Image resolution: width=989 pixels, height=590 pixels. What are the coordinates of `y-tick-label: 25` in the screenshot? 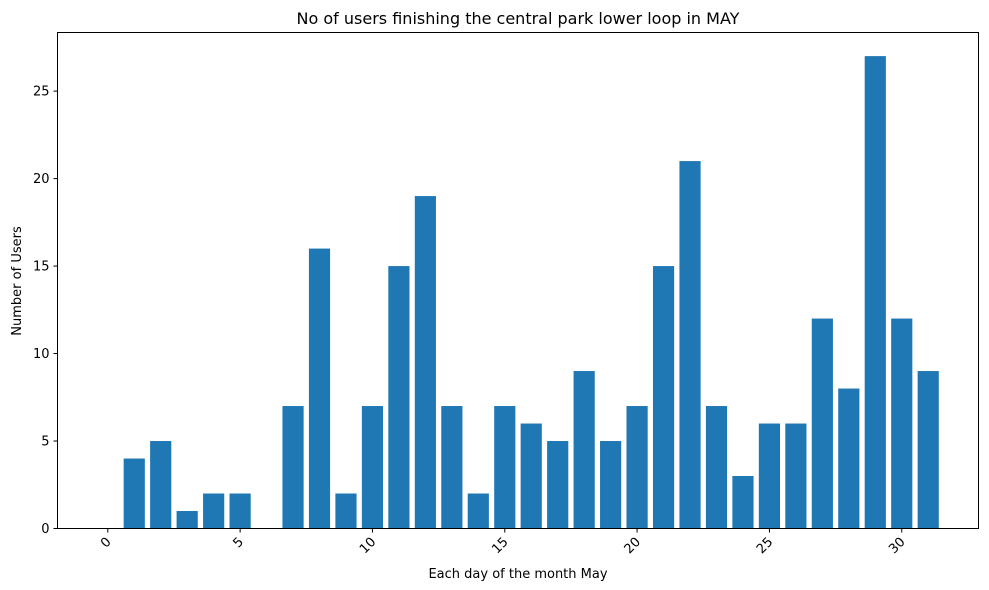 It's located at (41, 92).